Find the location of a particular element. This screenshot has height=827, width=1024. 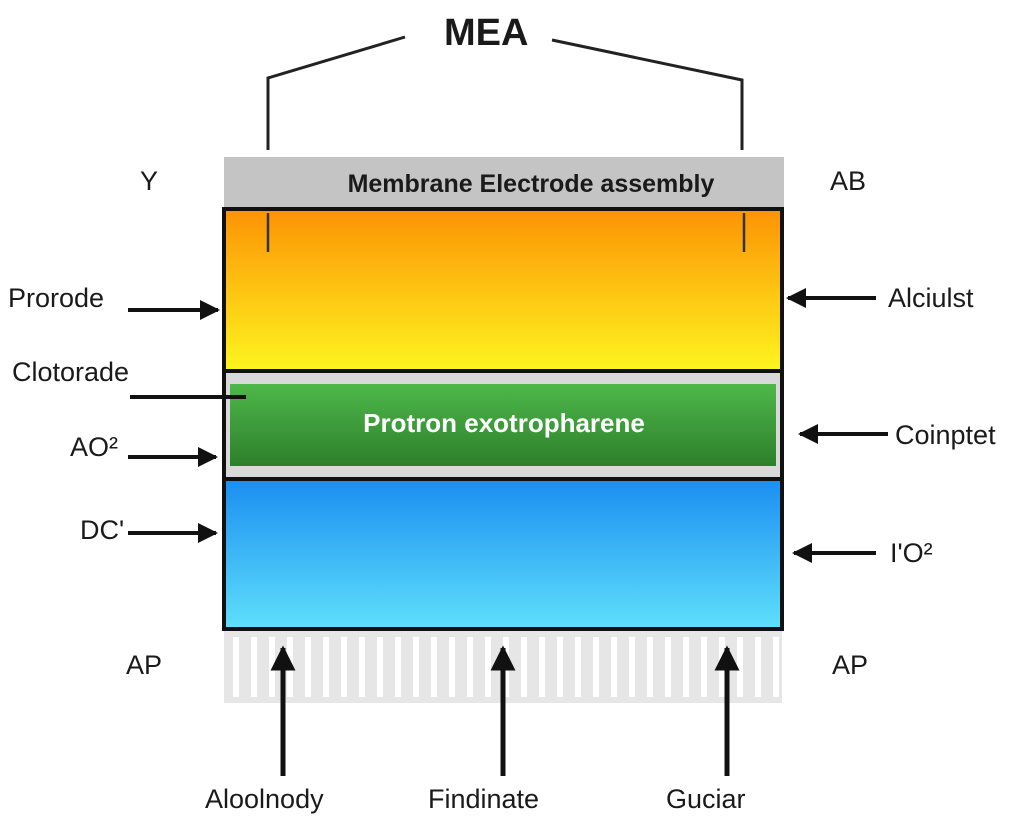

alciulst-label: Alciulst is located at coordinates (931, 298).